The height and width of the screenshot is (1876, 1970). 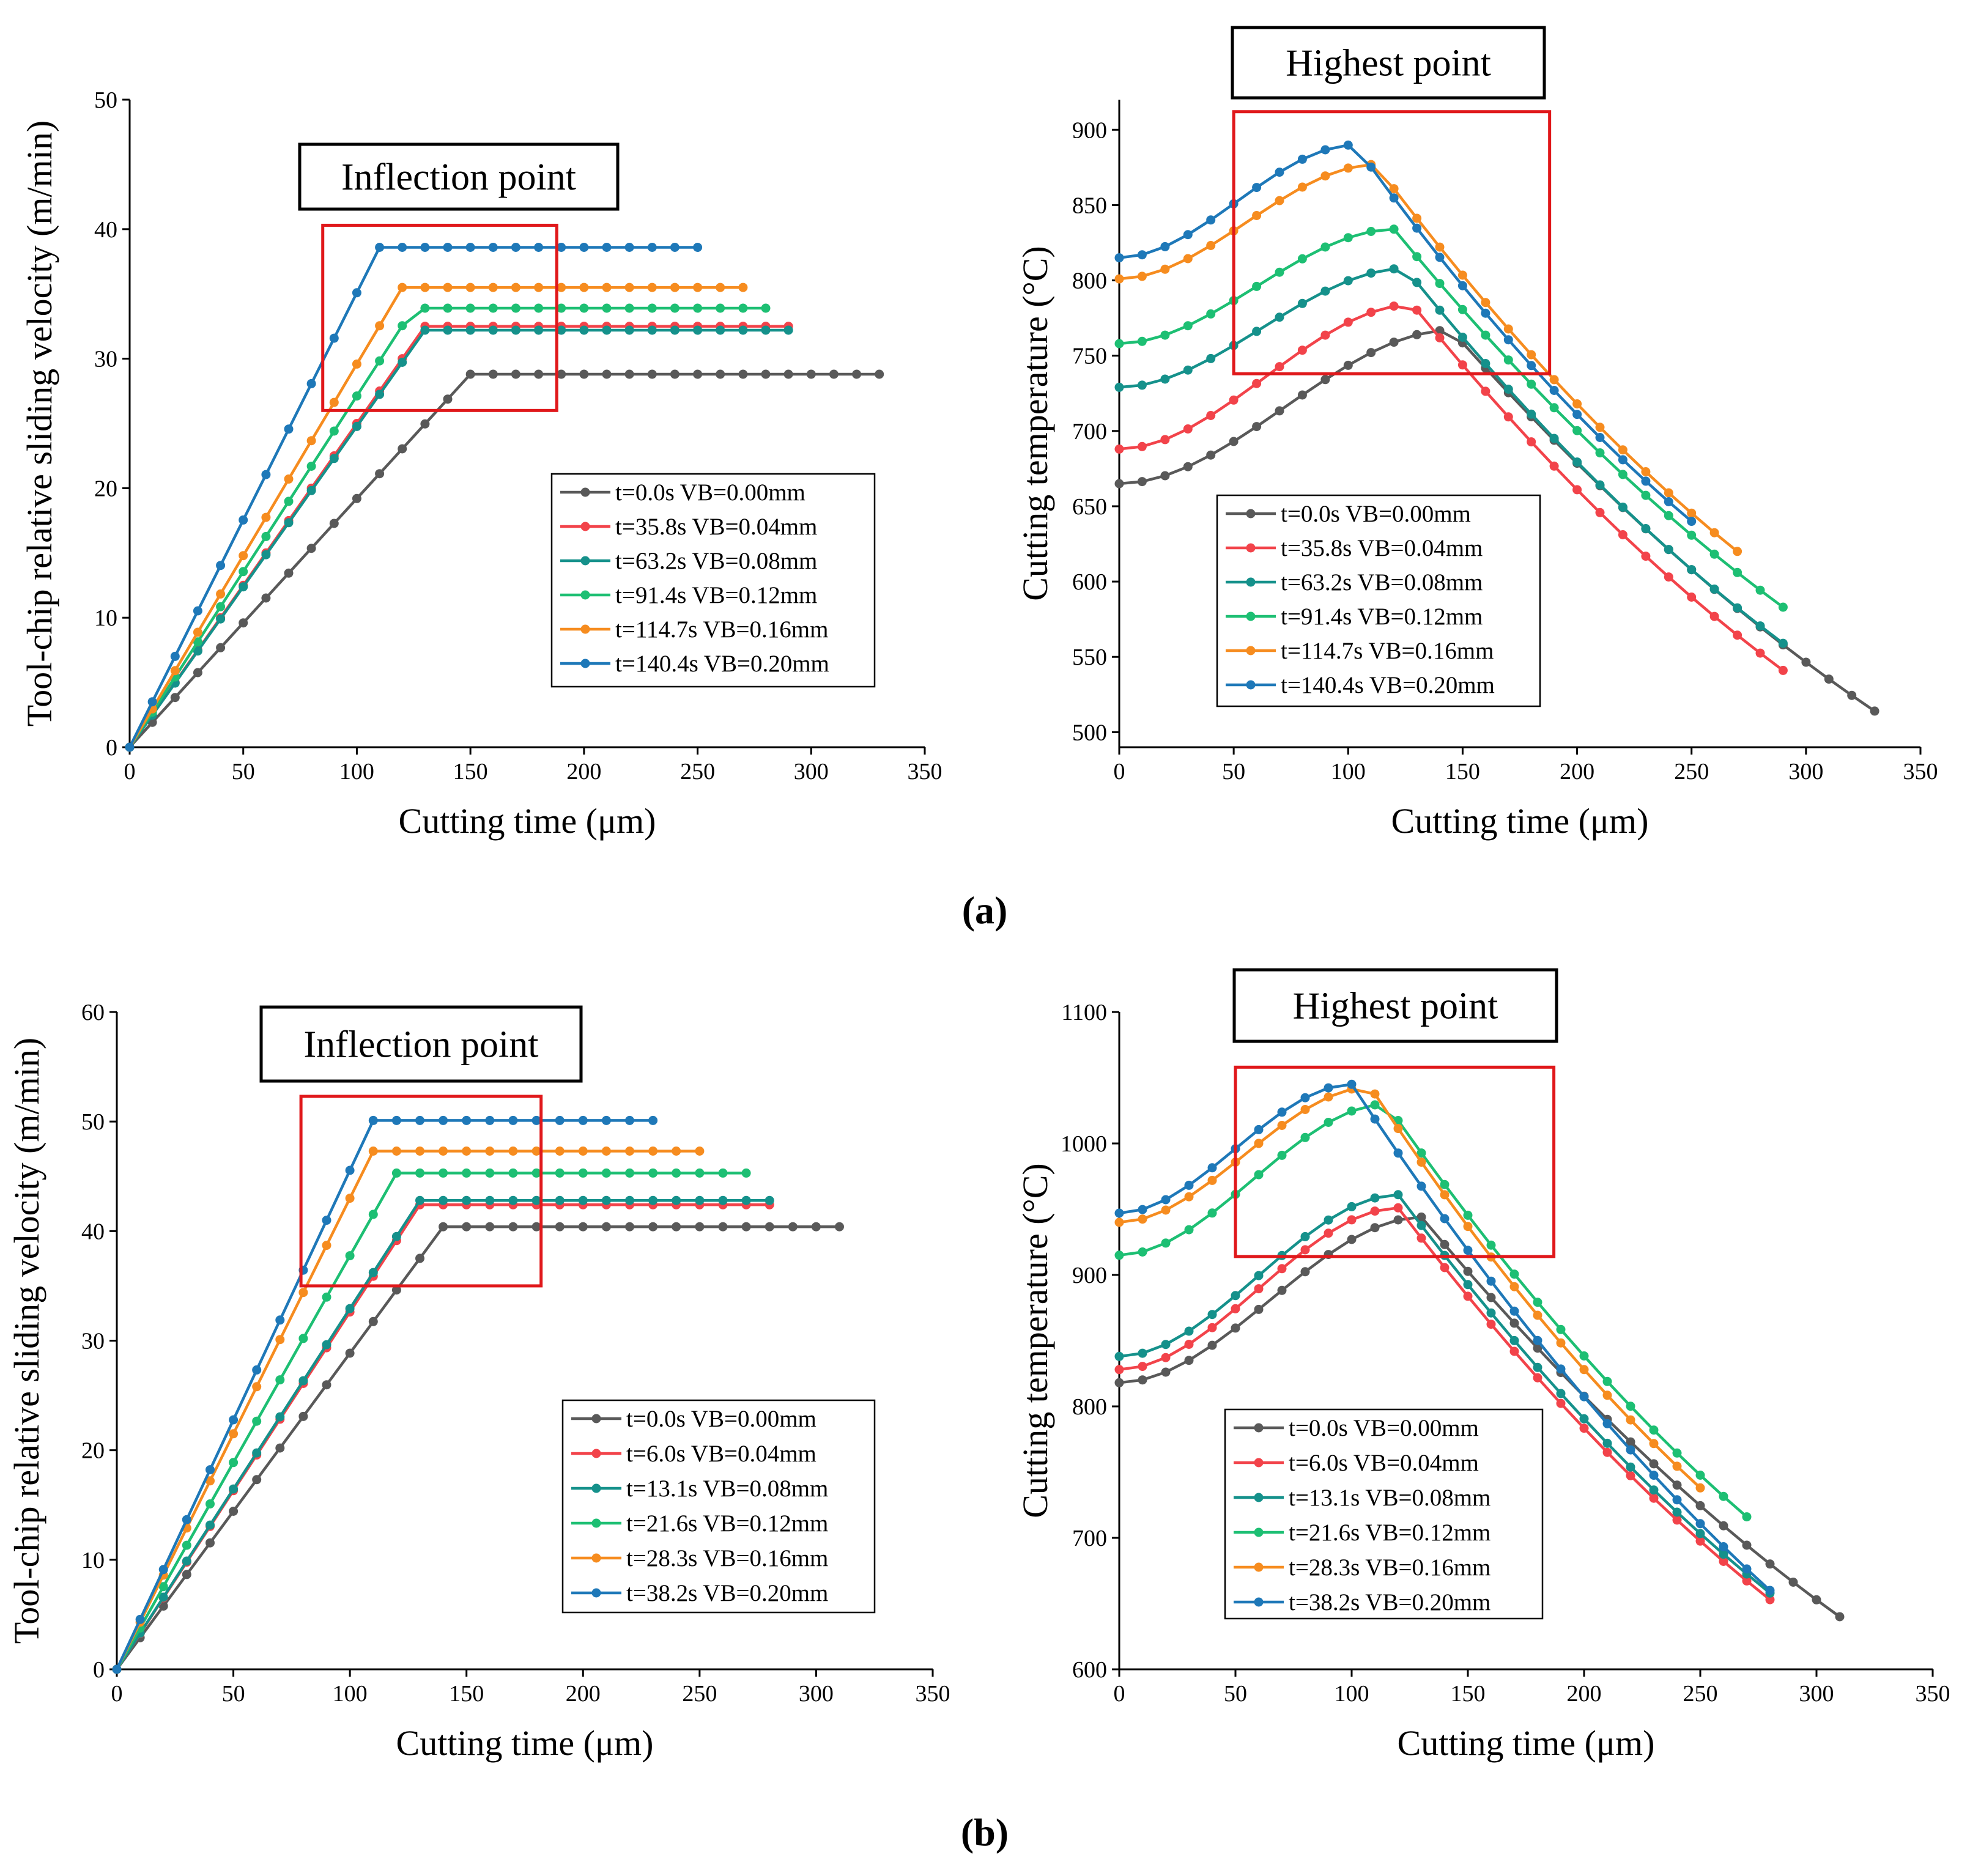 What do you see at coordinates (1389, 1533) in the screenshot?
I see `legend-entry: t=21.6s VB=0.12mm` at bounding box center [1389, 1533].